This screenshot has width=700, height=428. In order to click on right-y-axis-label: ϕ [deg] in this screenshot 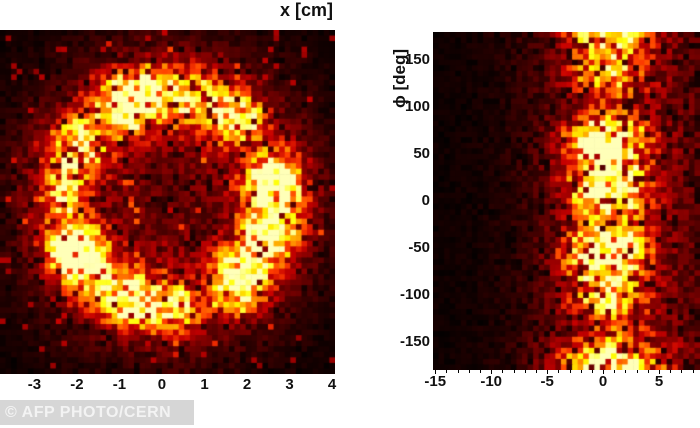, I will do `click(399, 78)`.